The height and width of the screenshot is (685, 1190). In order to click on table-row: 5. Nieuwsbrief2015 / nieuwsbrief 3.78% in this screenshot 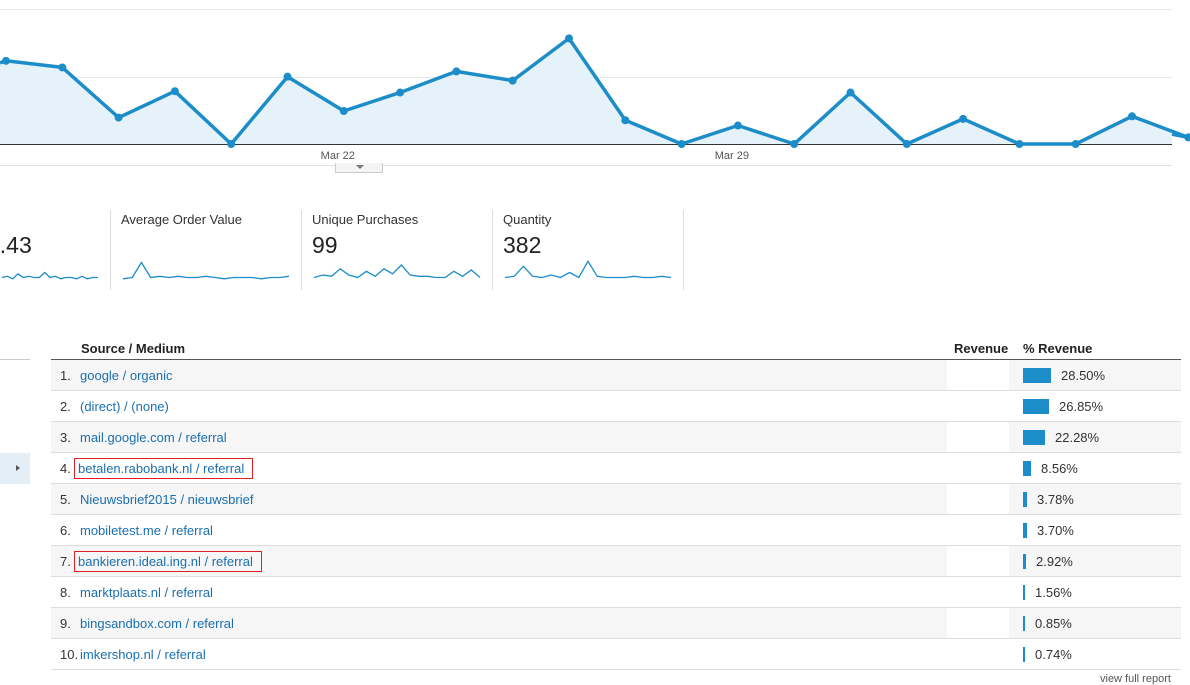, I will do `click(616, 499)`.